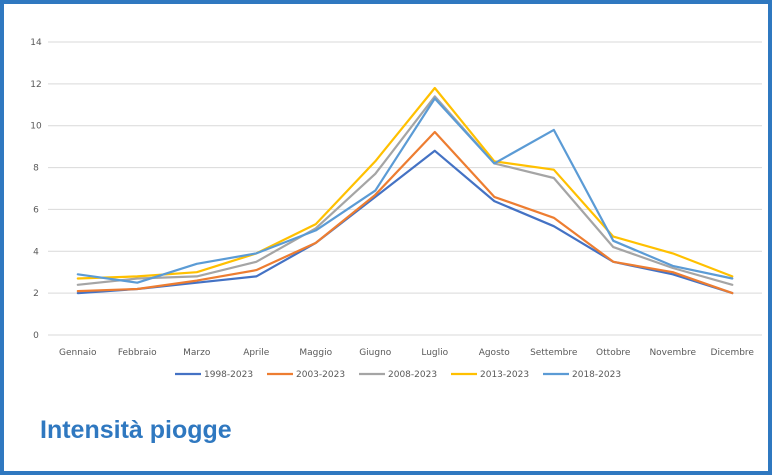  I want to click on x-tick-label: Febbraio, so click(137, 353).